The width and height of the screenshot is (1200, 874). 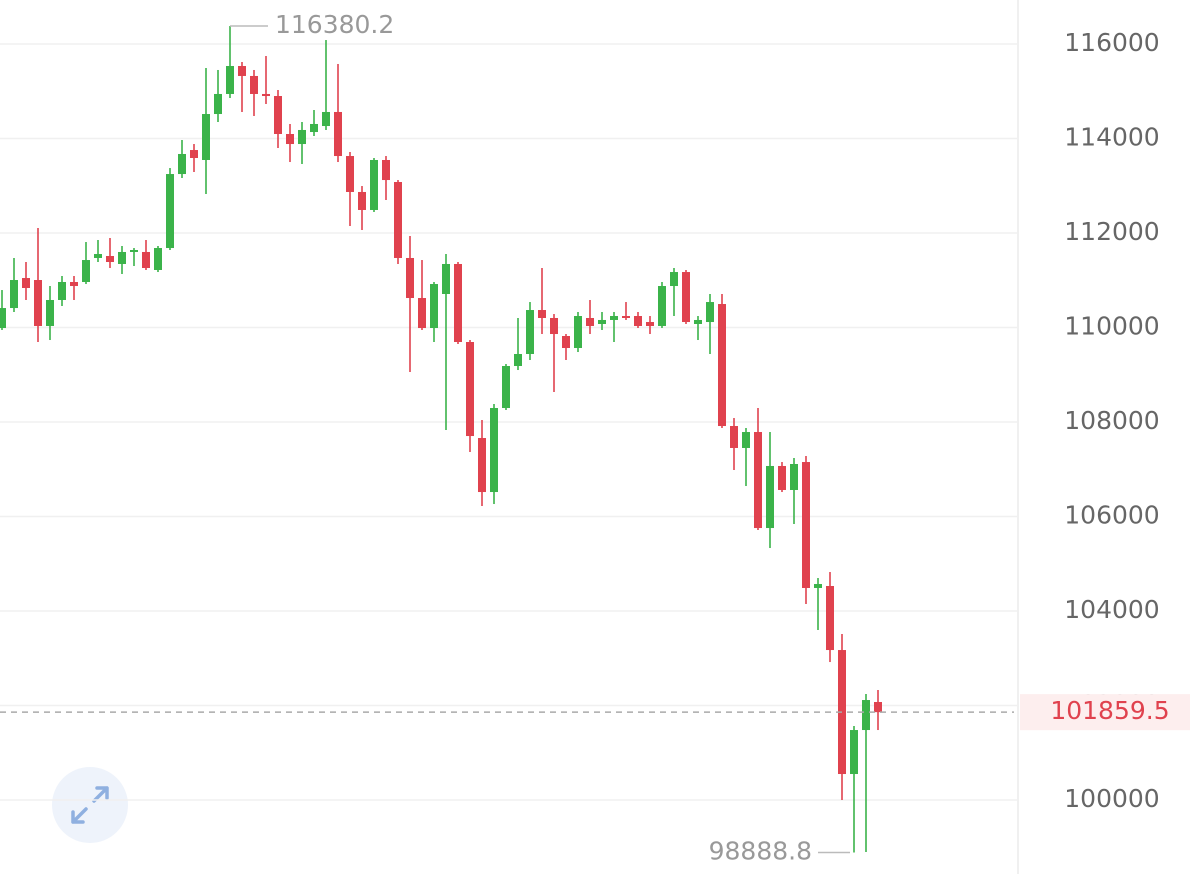 I want to click on y-tick-label: 114000, so click(x=1111, y=136).